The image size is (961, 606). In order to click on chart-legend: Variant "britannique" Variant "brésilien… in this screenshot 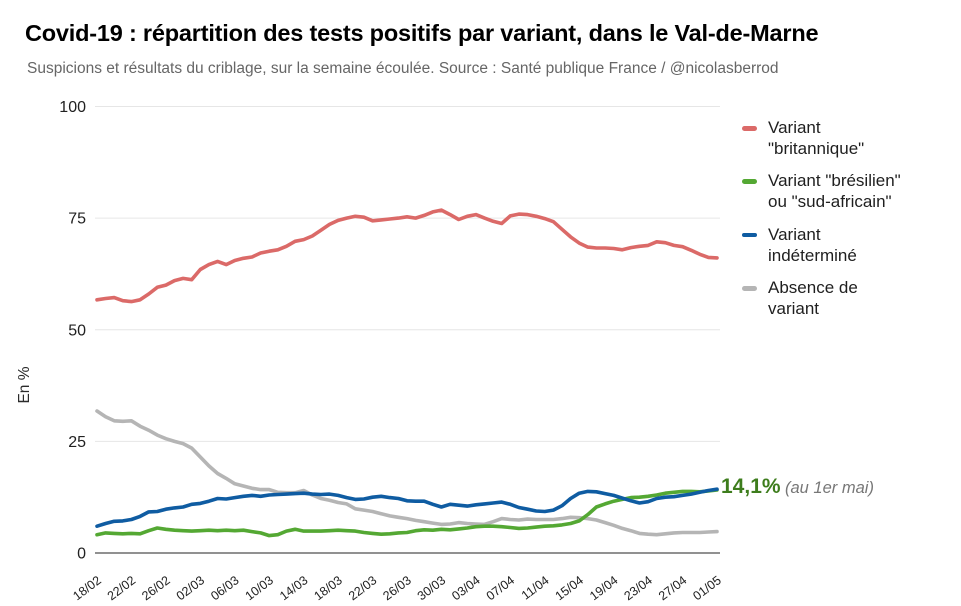, I will do `click(849, 219)`.